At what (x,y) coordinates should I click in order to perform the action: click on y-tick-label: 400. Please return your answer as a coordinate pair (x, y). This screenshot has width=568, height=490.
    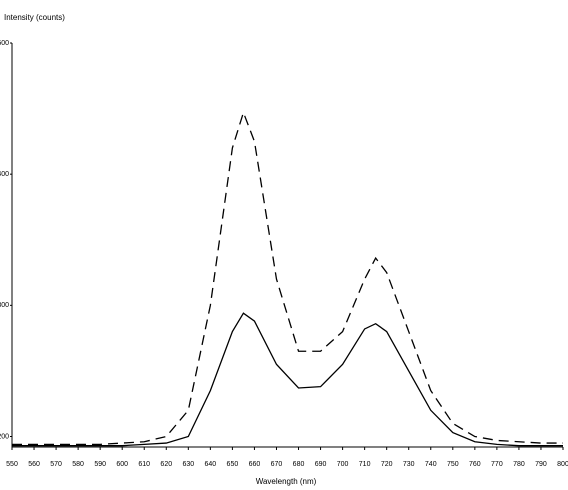
    Looking at the image, I should click on (4, 174).